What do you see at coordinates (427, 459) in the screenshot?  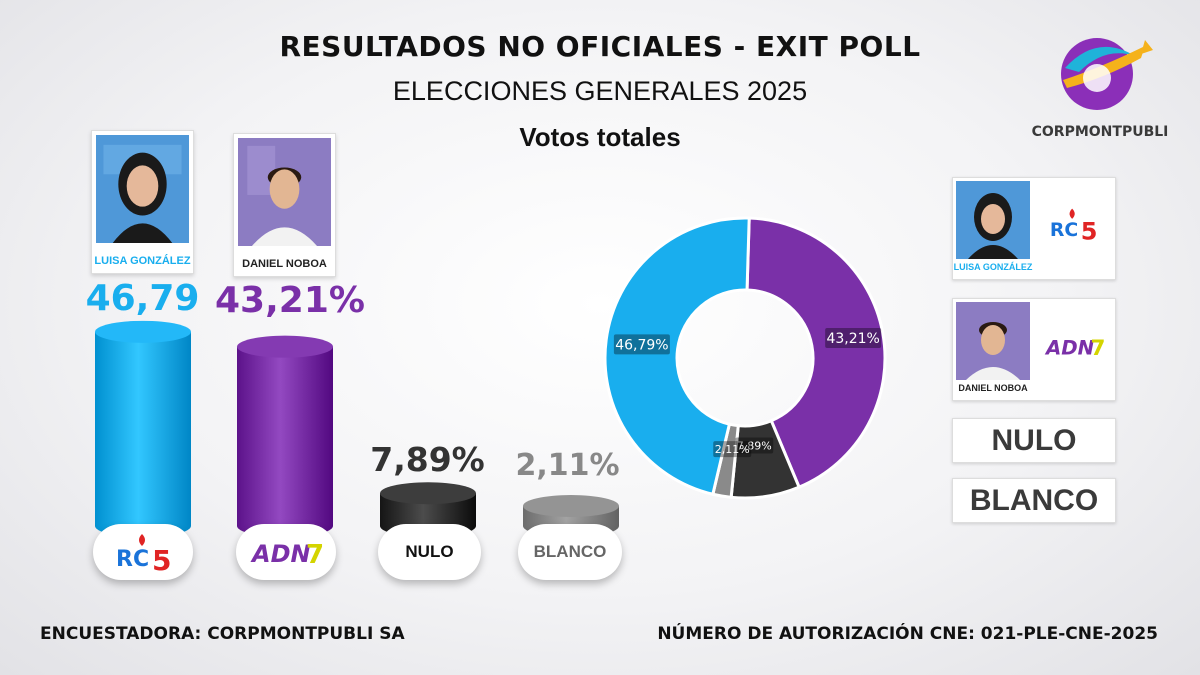 I see `nulo-percent-label: 7,89%` at bounding box center [427, 459].